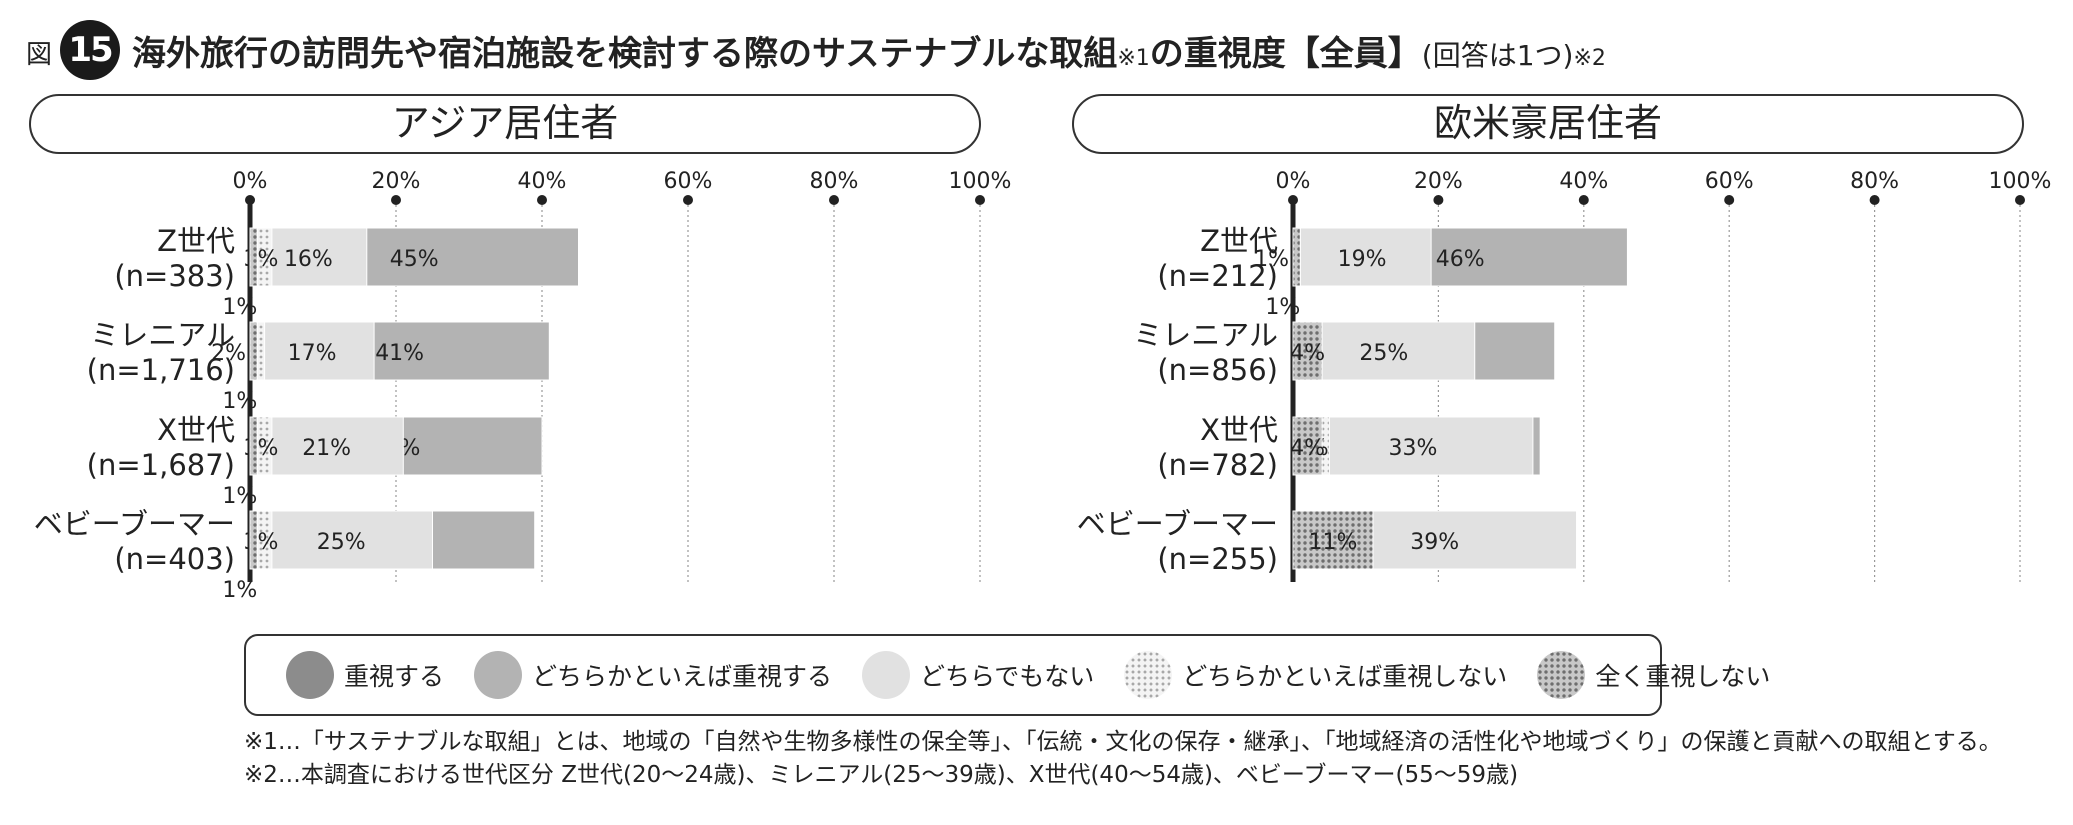 Image resolution: width=2073 pixels, height=825 pixels. I want to click on legend-item: 全く重視しない, so click(1653, 675).